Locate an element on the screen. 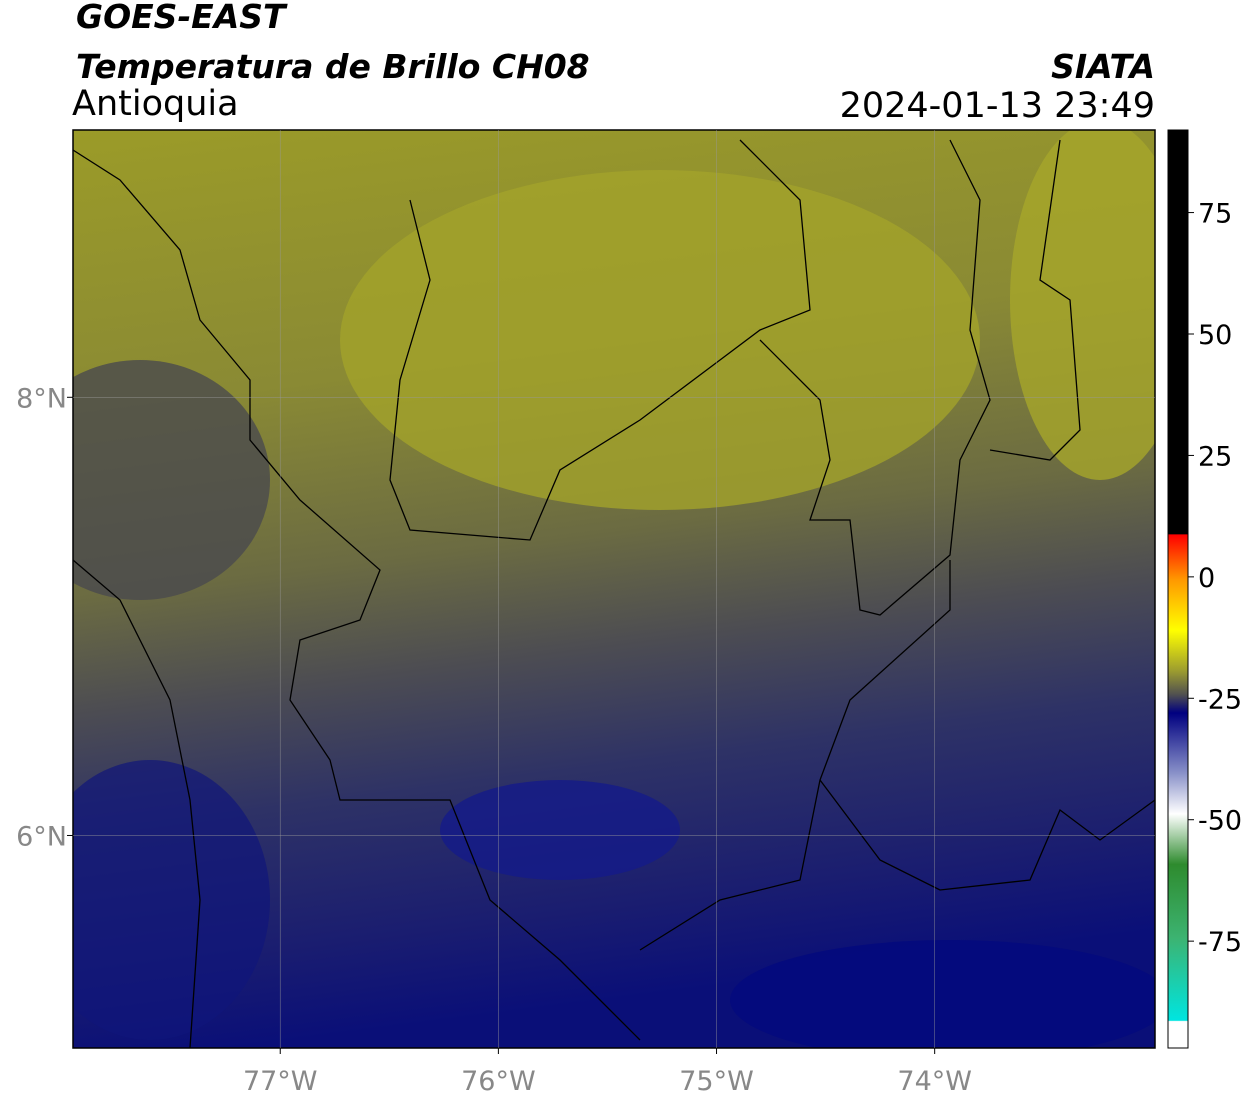 The width and height of the screenshot is (1252, 1099). y-tick-label: 8°N is located at coordinates (41, 398).